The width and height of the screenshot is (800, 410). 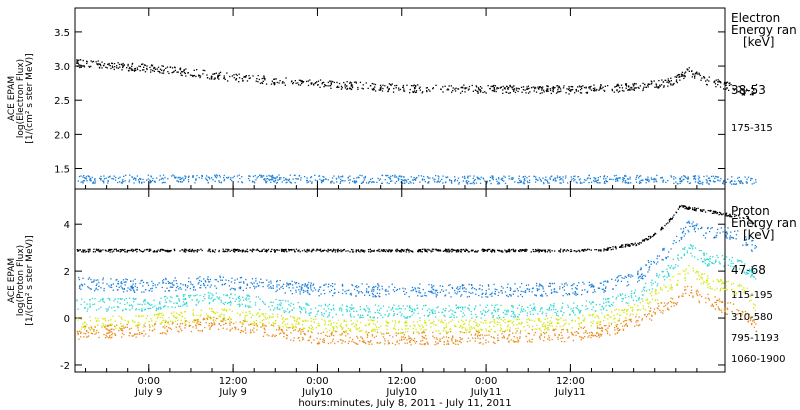 What do you see at coordinates (748, 90) in the screenshot?
I see `legend-entry: 38-53` at bounding box center [748, 90].